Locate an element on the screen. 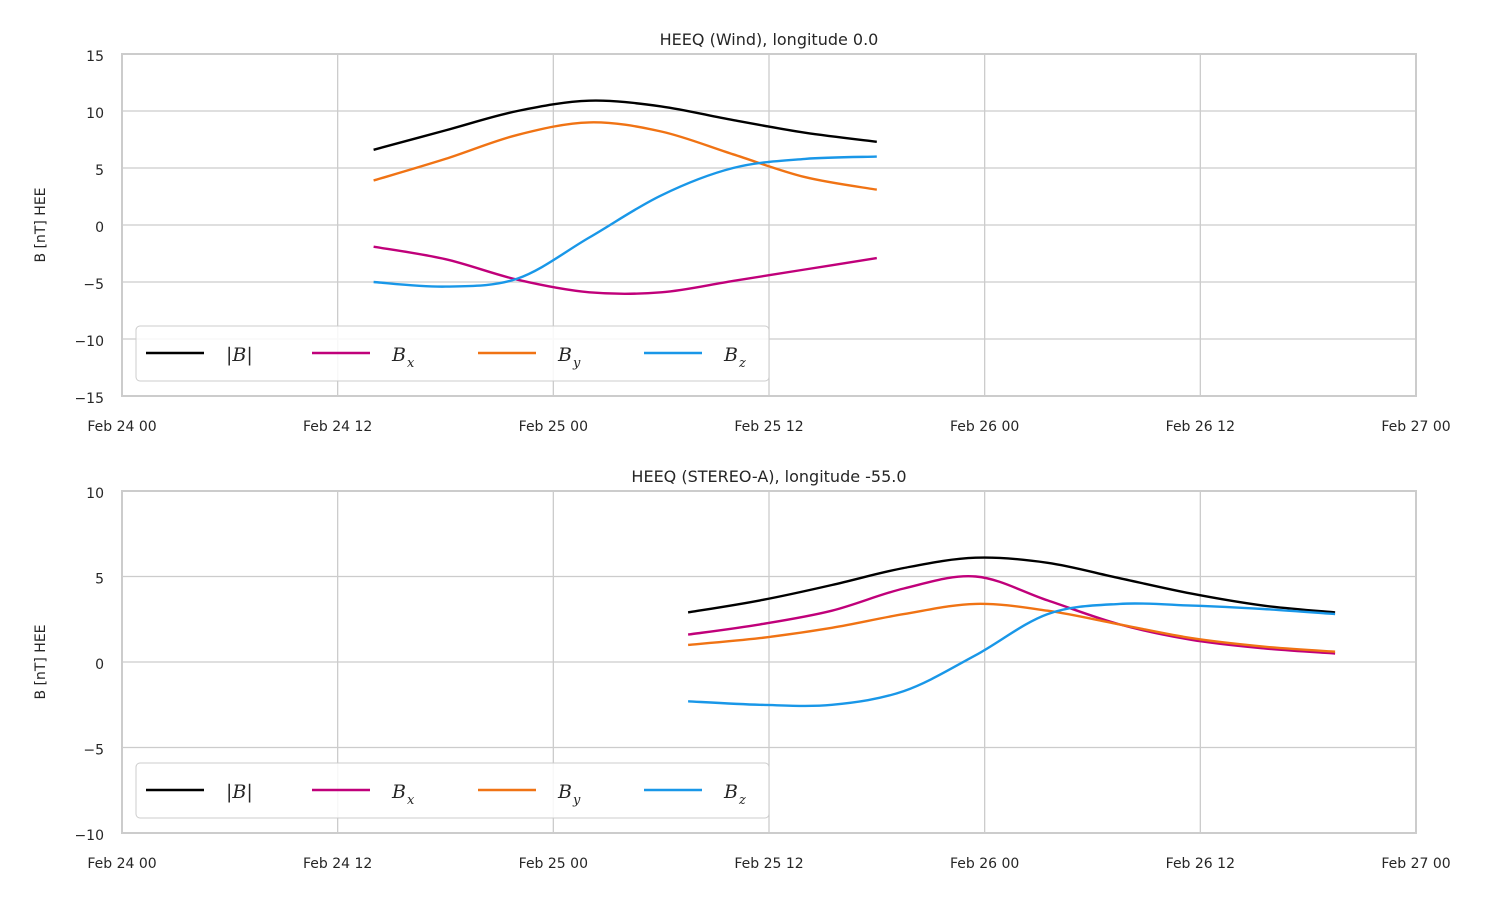 The image size is (1500, 900). chart-title: HEEQ (Wind), longitude 0.0 is located at coordinates (769, 39).